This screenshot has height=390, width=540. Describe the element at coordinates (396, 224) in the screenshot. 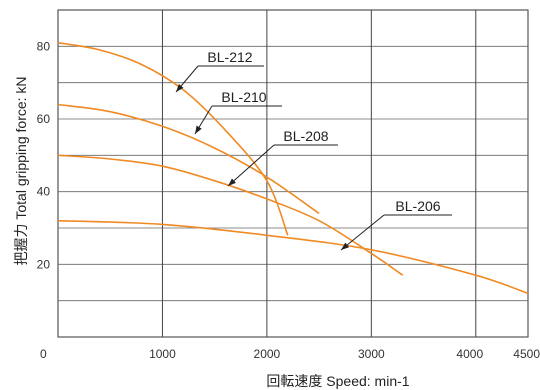

I see `callout-bl-206: BL-206` at that location.